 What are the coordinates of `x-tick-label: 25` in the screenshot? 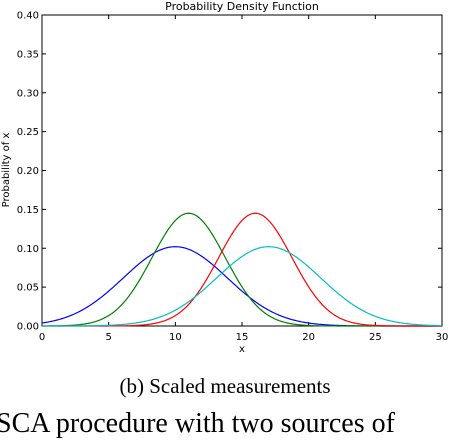 It's located at (375, 337).